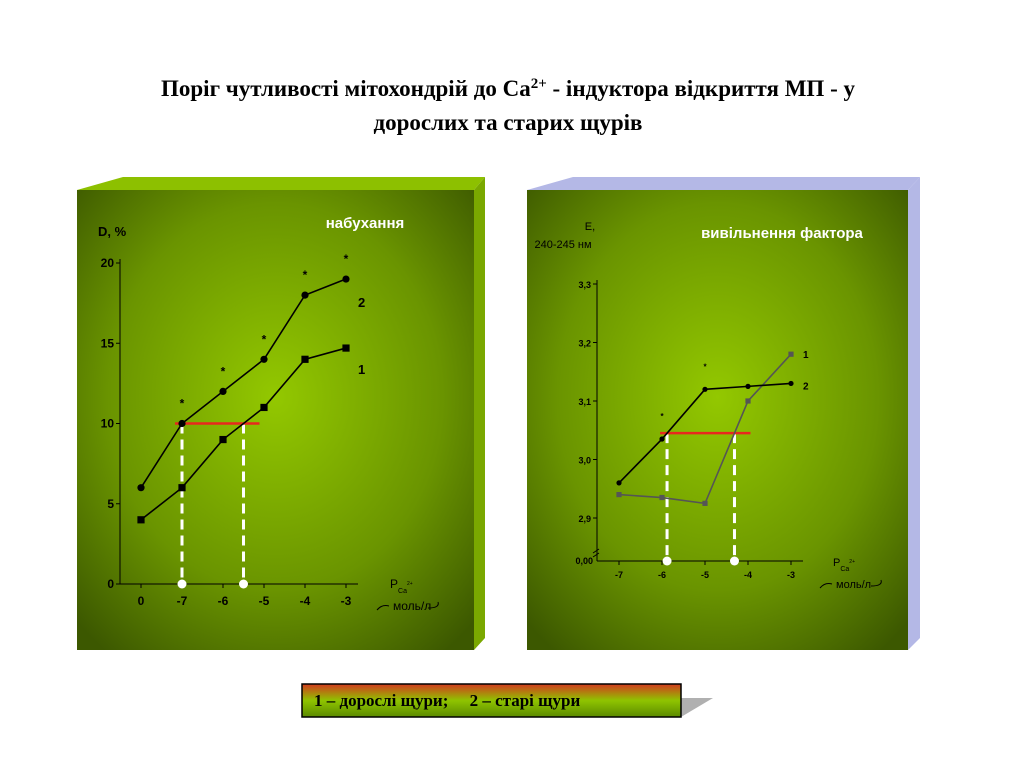 The image size is (1024, 768). Describe the element at coordinates (110, 504) in the screenshot. I see `y-tick-label: 5` at that location.